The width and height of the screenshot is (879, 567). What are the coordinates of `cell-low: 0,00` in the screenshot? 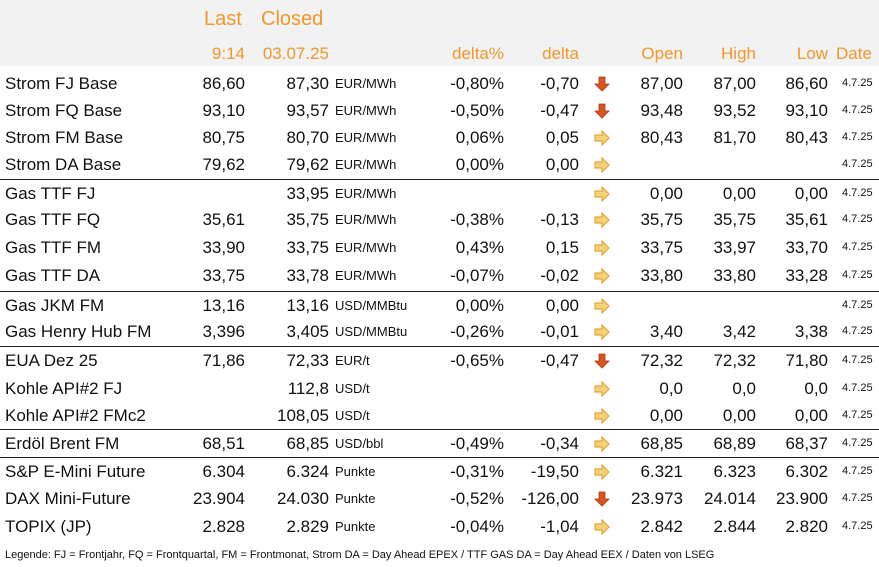 It's located at (811, 193).